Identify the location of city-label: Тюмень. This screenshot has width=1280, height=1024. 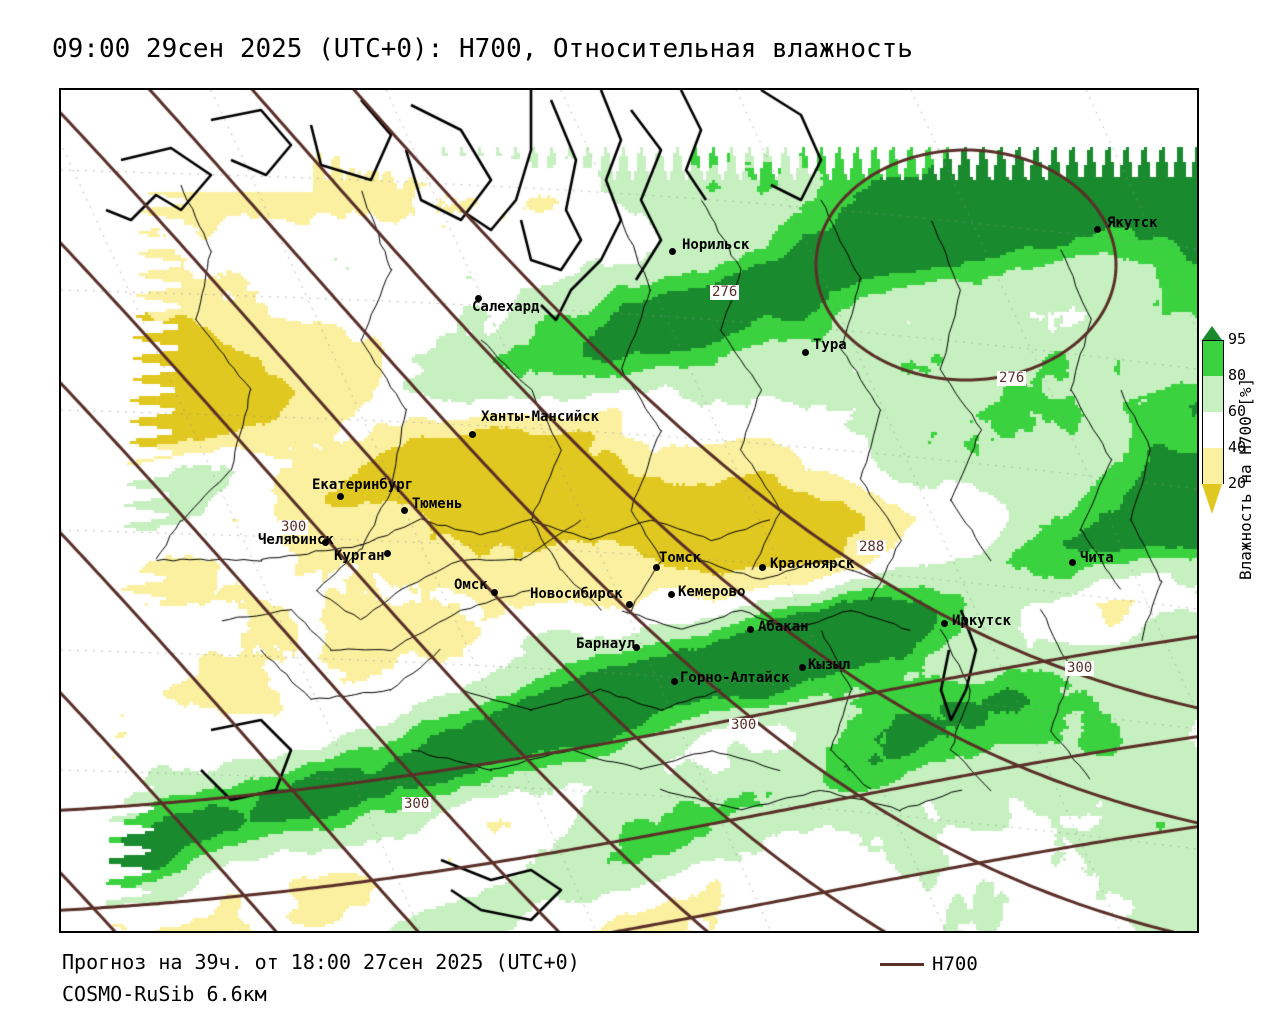
(437, 504).